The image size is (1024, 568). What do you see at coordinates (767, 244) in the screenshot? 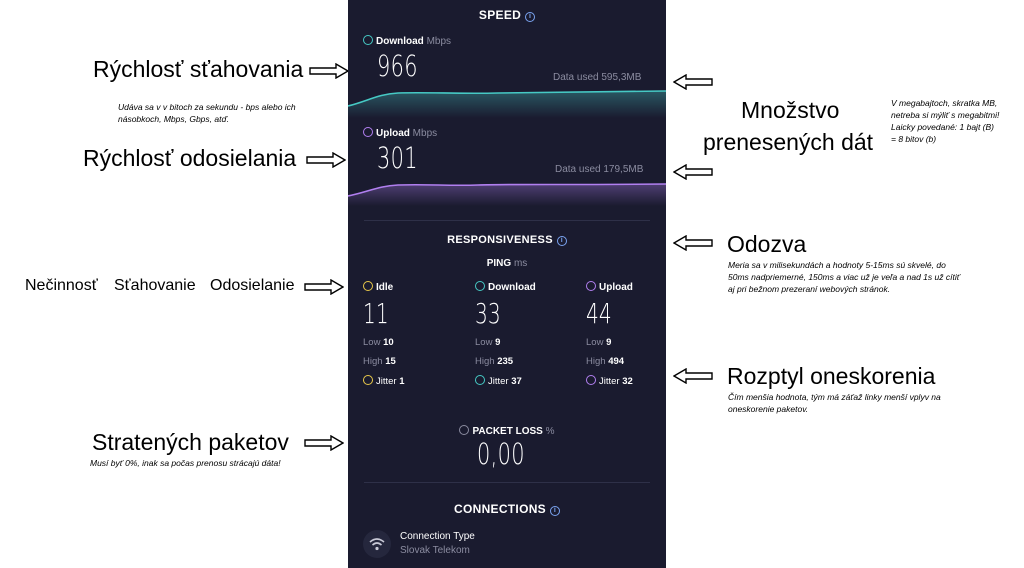
I see `annotation-latency: Odozva` at bounding box center [767, 244].